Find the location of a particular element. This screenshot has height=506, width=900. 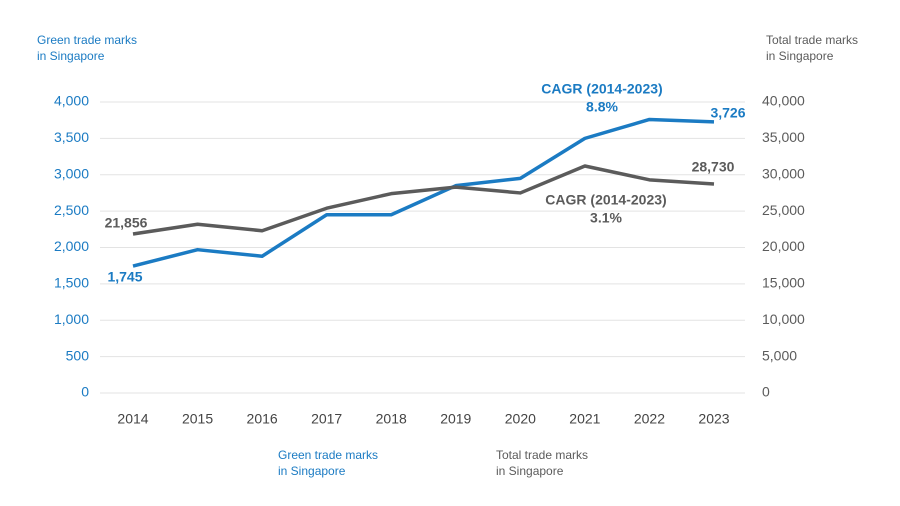

x-tick-label: 2022 is located at coordinates (649, 419).